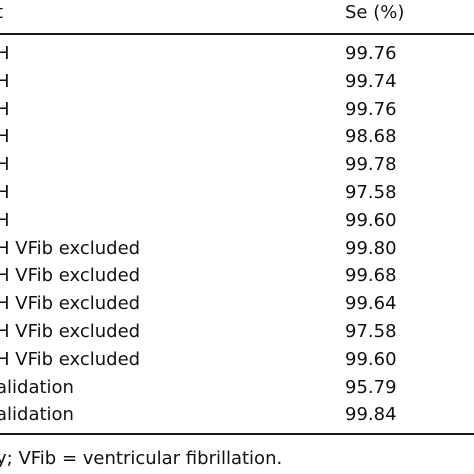 This screenshot has height=474, width=474. I want to click on table-row: H VFib excluded 99.64, so click(237, 304).